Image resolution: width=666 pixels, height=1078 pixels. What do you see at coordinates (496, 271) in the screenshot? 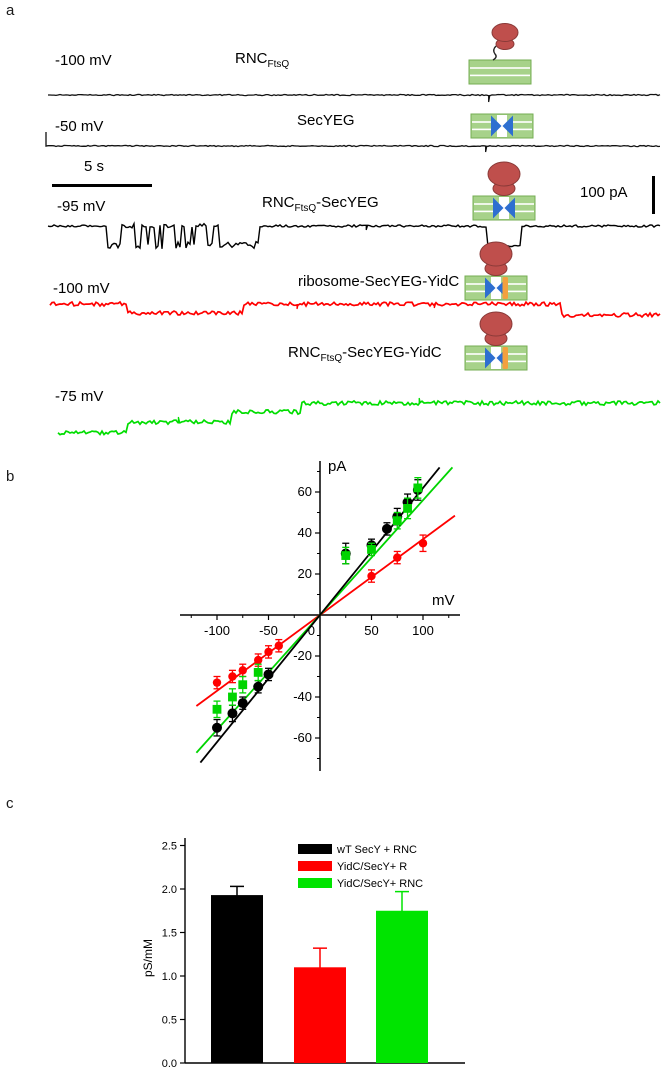
I see `ribosome-secyeg-yidc-icon` at bounding box center [496, 271].